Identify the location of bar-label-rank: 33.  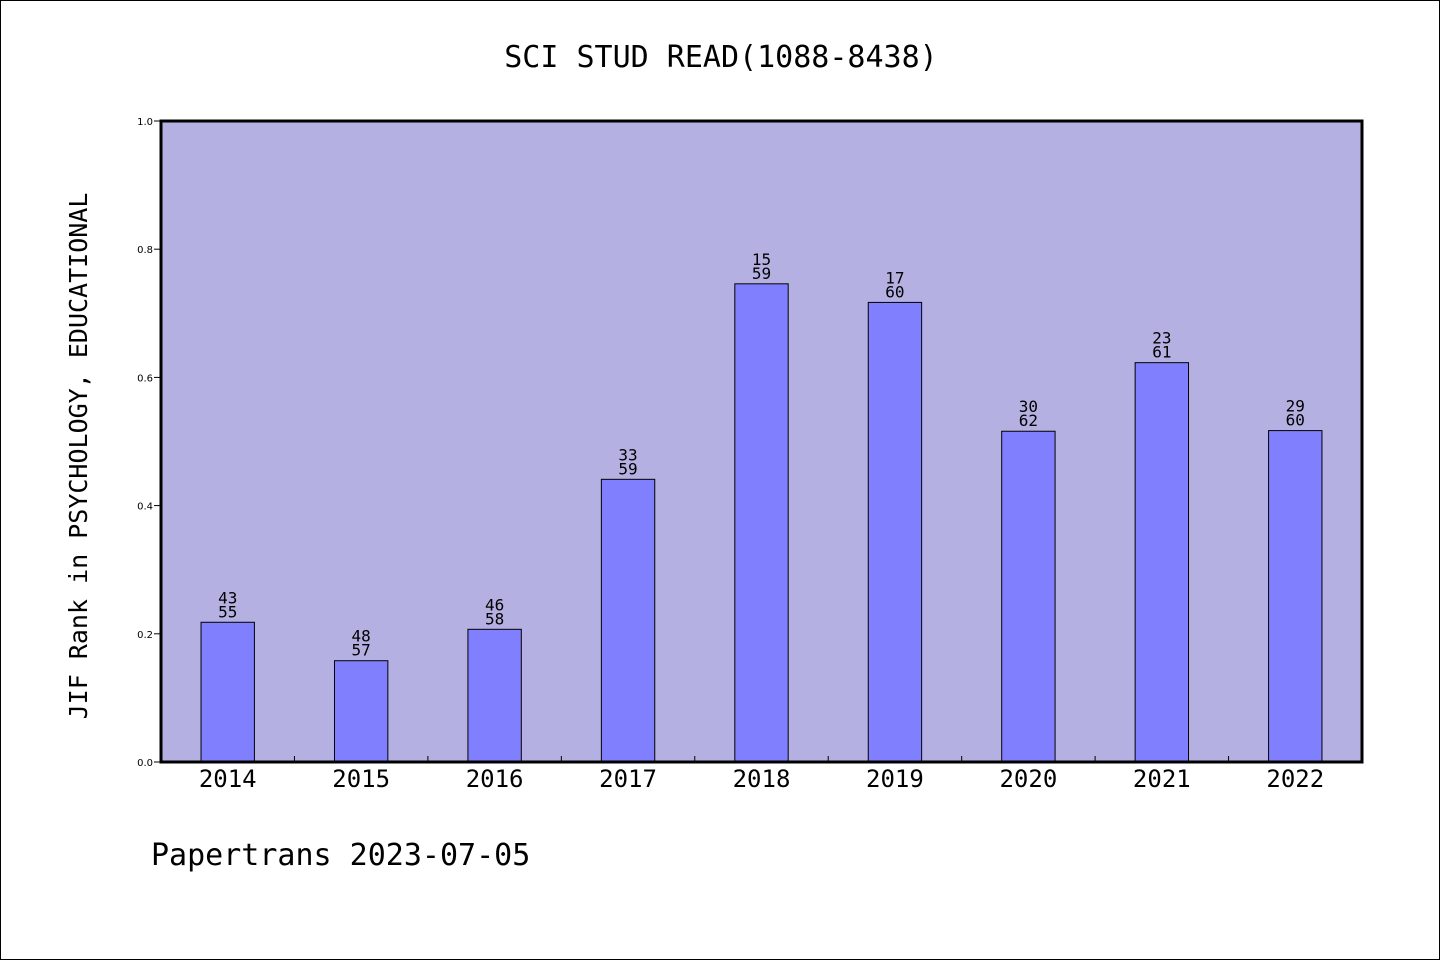
(627, 454).